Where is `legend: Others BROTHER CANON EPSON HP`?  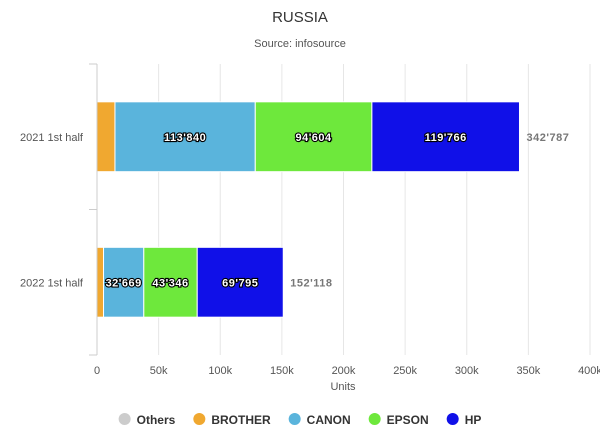 legend: Others BROTHER CANON EPSON HP is located at coordinates (300, 420).